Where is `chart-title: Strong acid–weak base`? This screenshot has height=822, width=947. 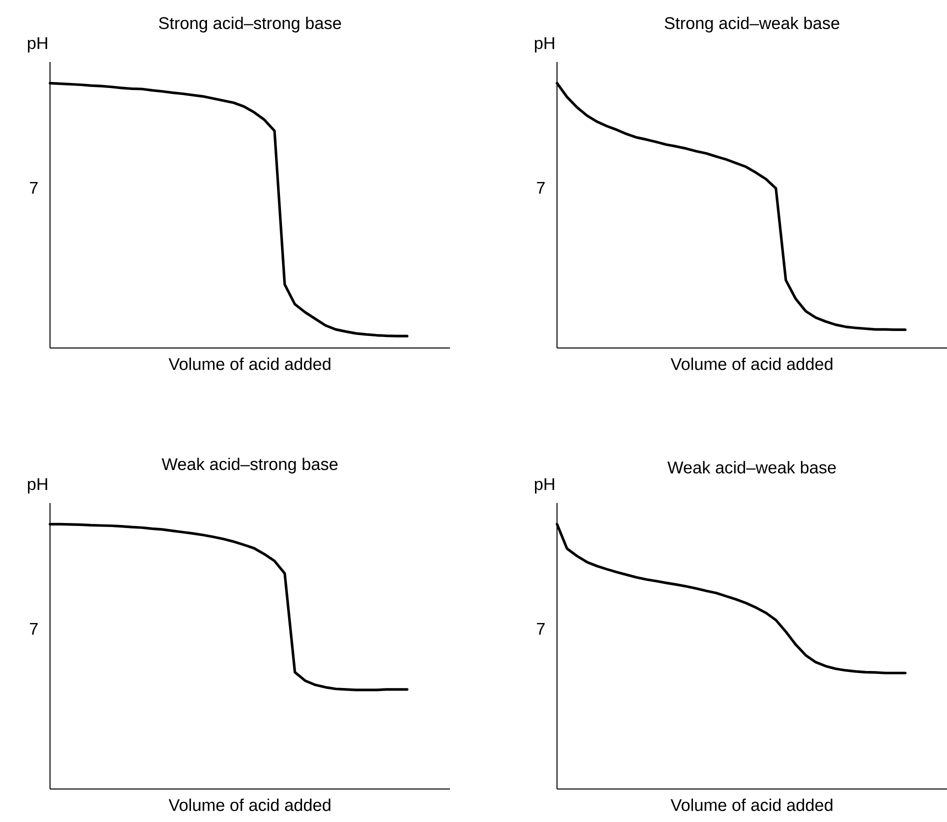
chart-title: Strong acid–weak base is located at coordinates (752, 24).